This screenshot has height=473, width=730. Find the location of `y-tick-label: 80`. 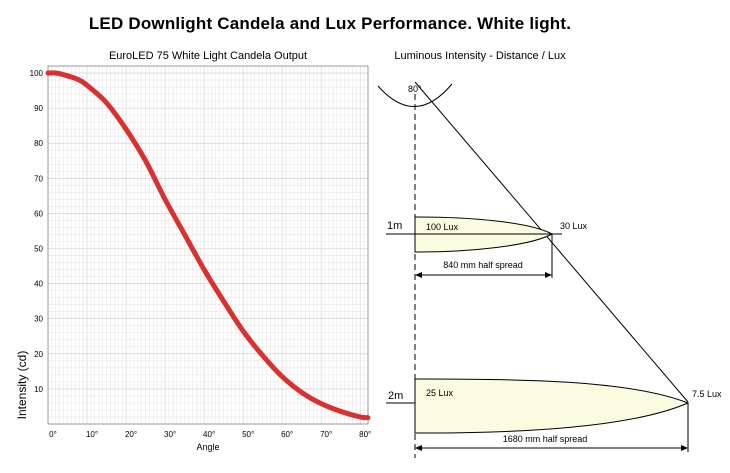

y-tick-label: 80 is located at coordinates (38, 143).